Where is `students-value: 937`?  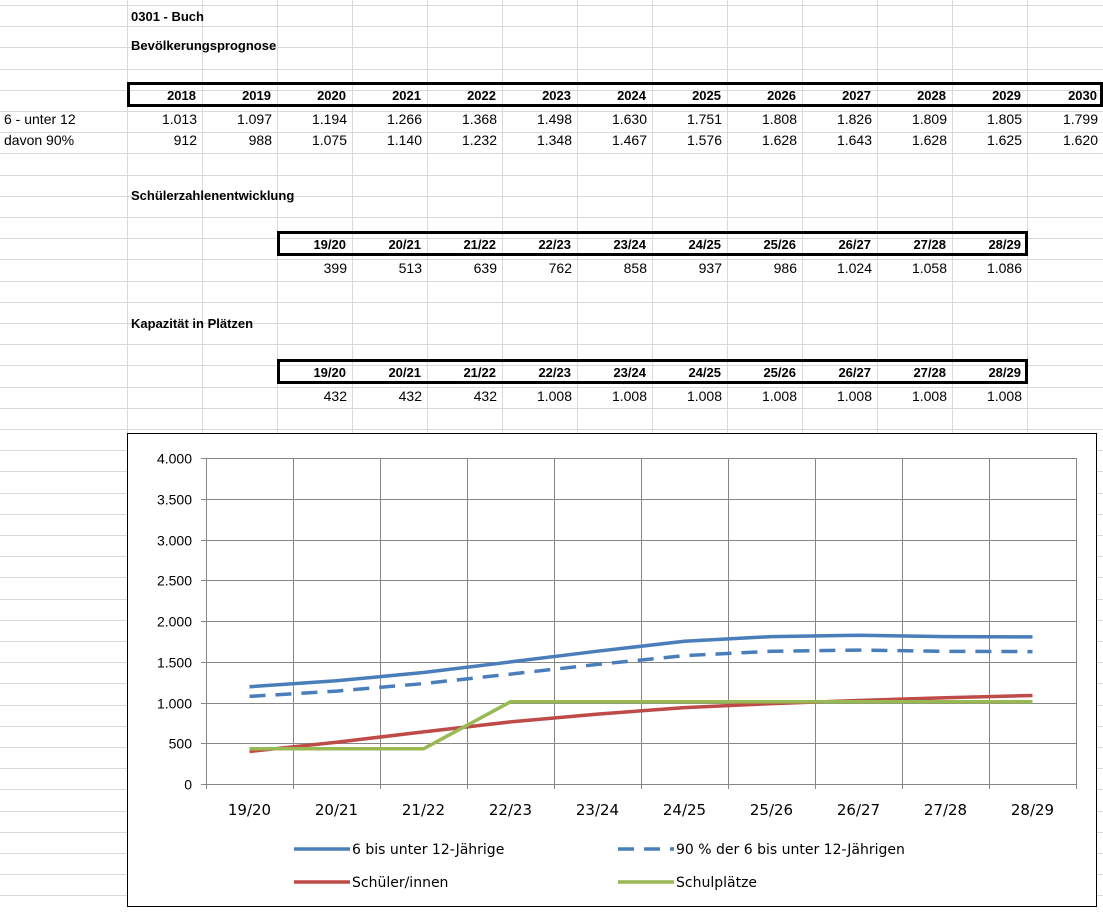 students-value: 937 is located at coordinates (710, 268).